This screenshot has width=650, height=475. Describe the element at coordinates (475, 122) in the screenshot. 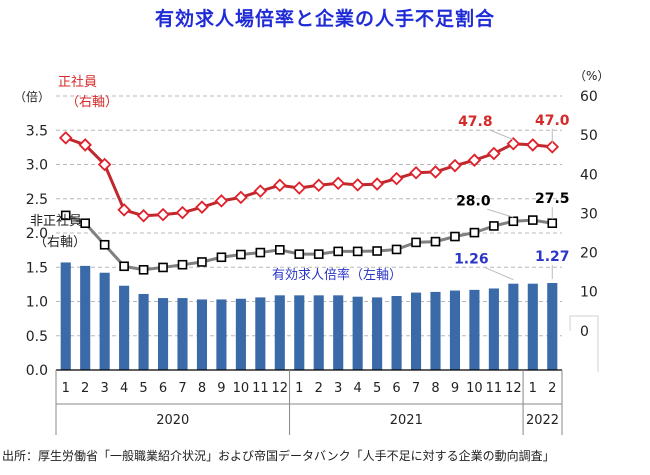

I see `data-label: 47.8` at that location.